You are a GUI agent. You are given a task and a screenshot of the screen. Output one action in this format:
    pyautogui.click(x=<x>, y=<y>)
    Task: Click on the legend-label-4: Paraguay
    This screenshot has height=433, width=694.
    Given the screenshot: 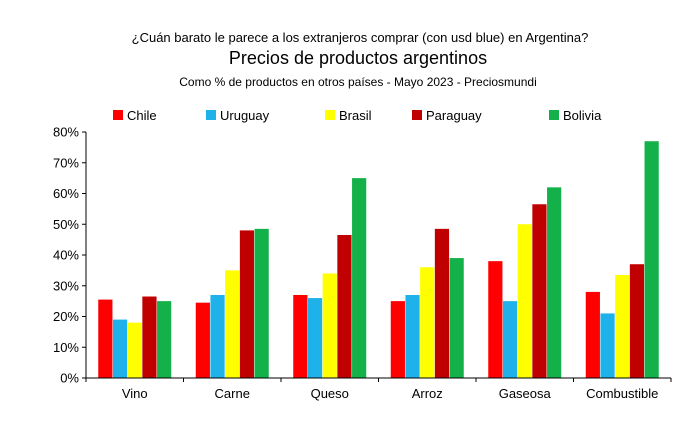 What is the action you would take?
    pyautogui.click(x=454, y=115)
    